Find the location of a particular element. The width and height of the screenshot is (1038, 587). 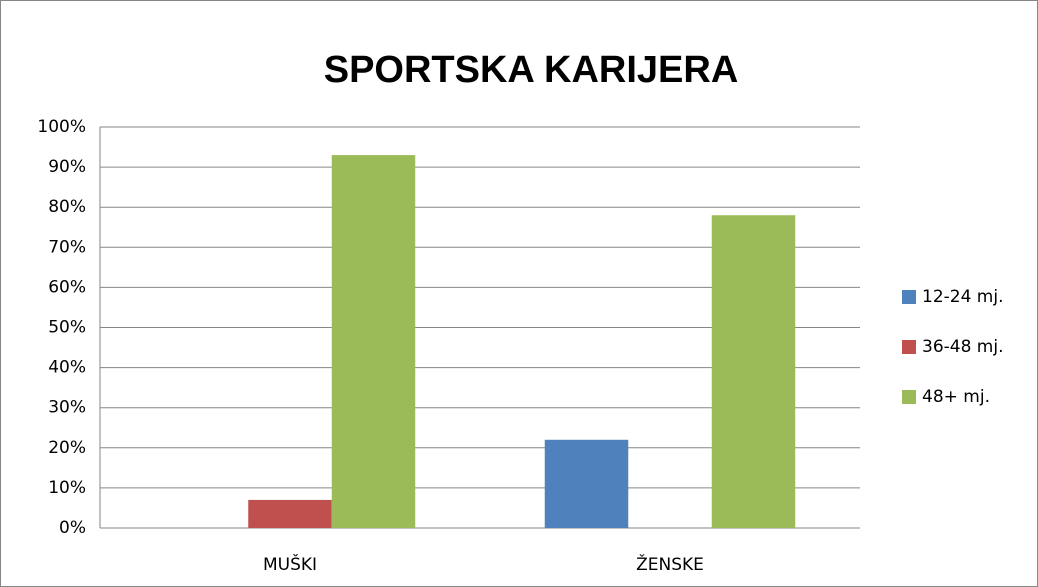

y-tick-label: 40% is located at coordinates (67, 368).